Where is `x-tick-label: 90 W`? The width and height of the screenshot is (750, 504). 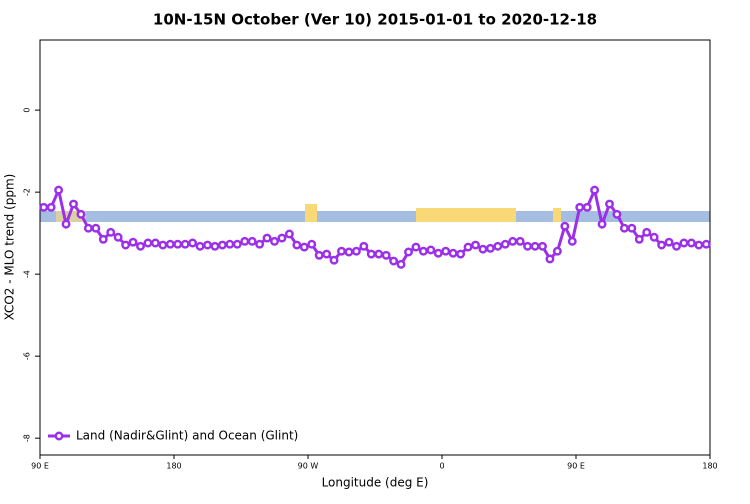
x-tick-label: 90 W is located at coordinates (308, 466).